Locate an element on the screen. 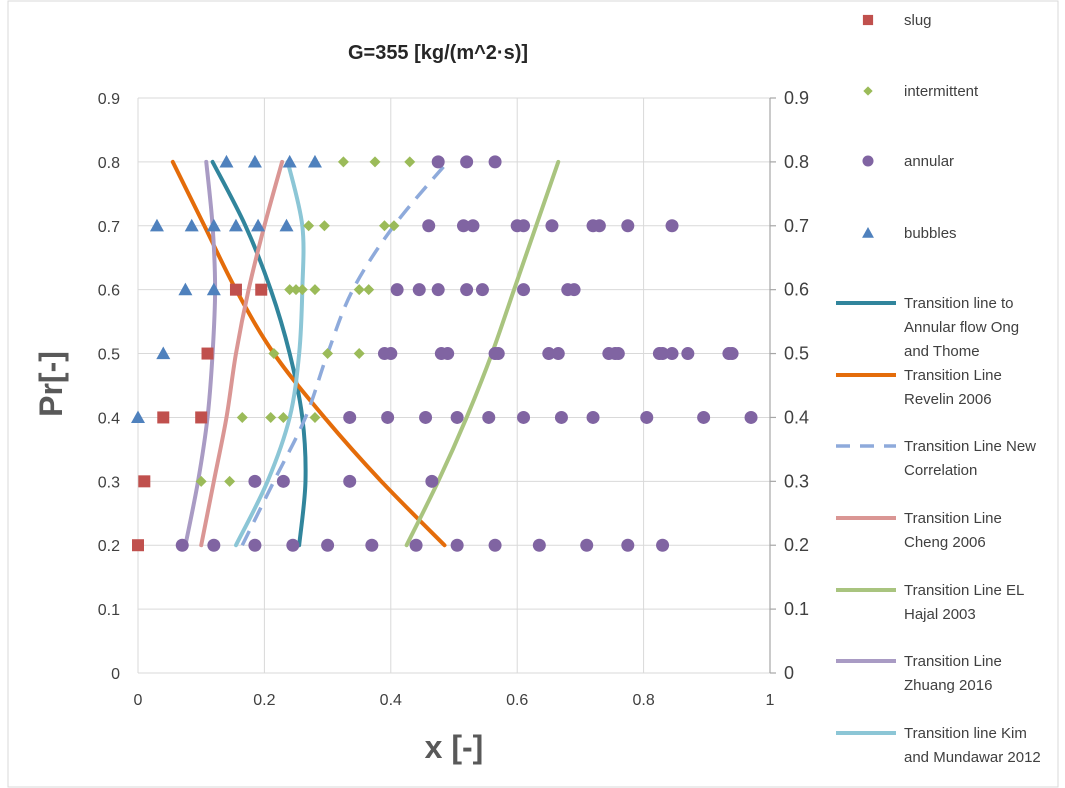 The width and height of the screenshot is (1065, 788). legend-label: intermittent is located at coordinates (941, 91).